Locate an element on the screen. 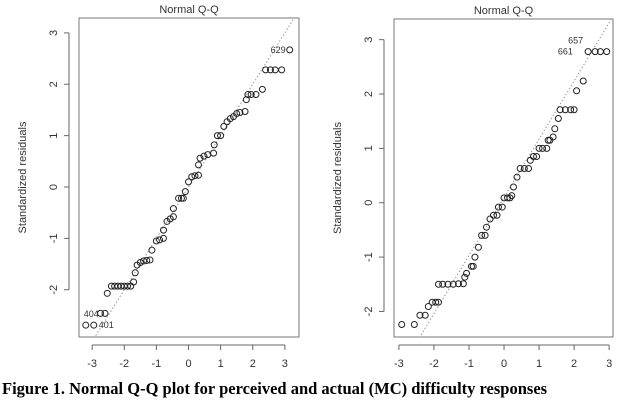  x-tick-label: 1 is located at coordinates (221, 364).